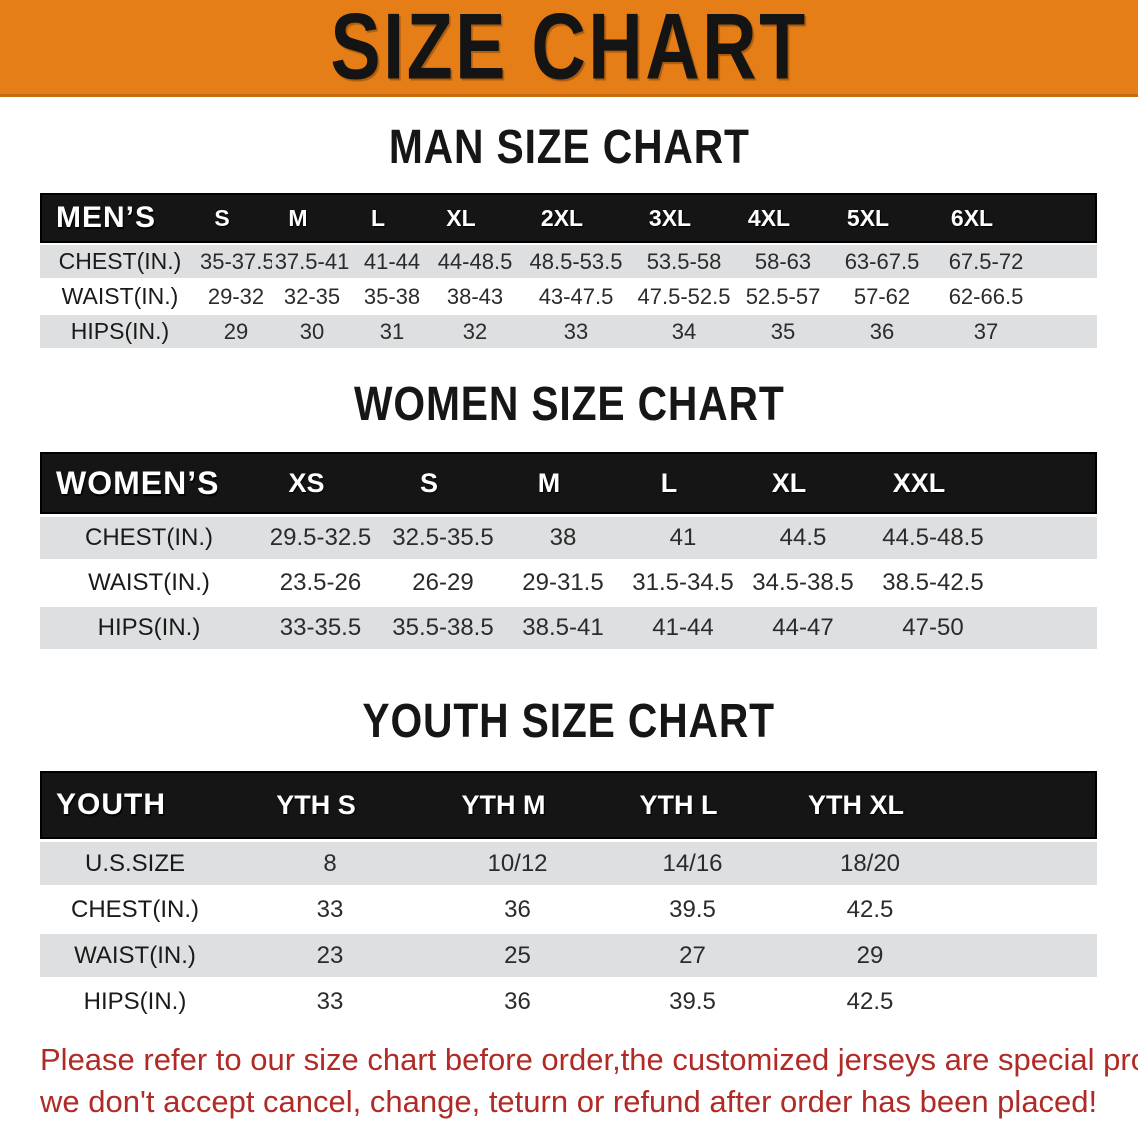 The height and width of the screenshot is (1132, 1138). Describe the element at coordinates (568, 955) in the screenshot. I see `table-row: WAIST(IN.) 23 25 27 29` at that location.